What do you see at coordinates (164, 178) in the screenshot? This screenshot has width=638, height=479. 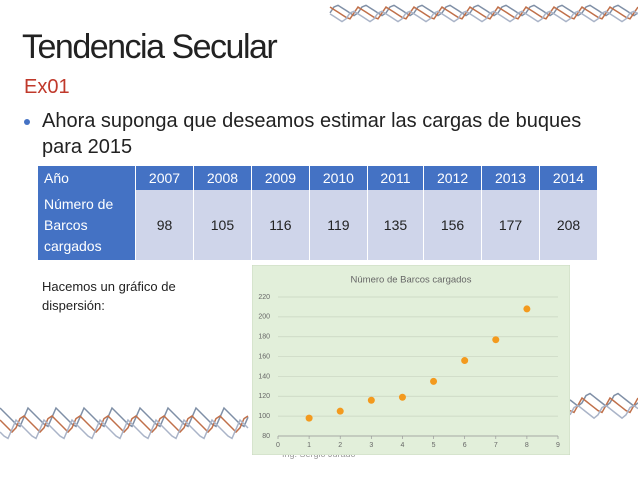 I see `header-cell: 2007` at bounding box center [164, 178].